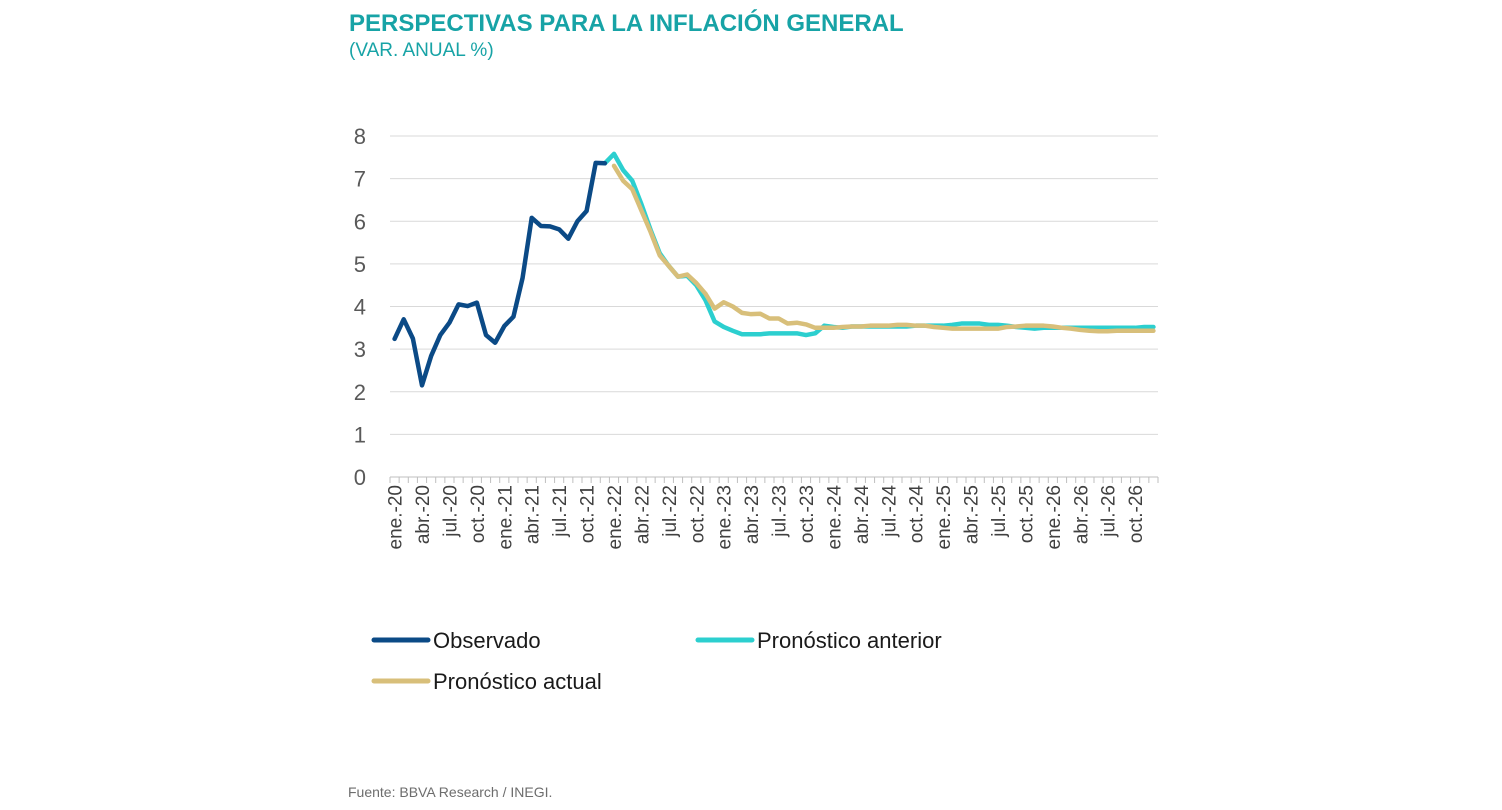  I want to click on series-line-pron-stico-actual, so click(883, 248).